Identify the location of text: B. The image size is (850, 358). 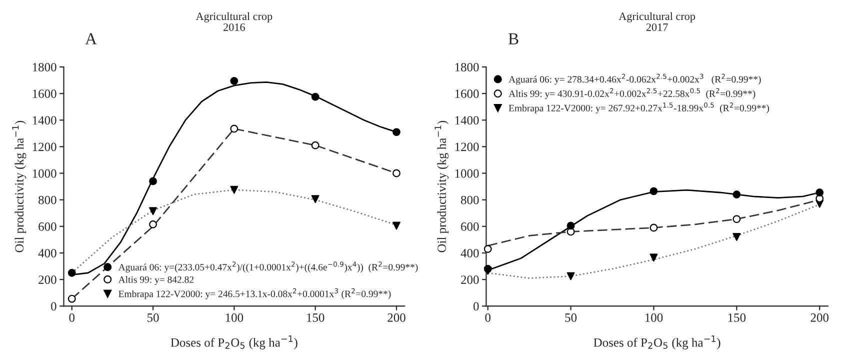
(513, 38).